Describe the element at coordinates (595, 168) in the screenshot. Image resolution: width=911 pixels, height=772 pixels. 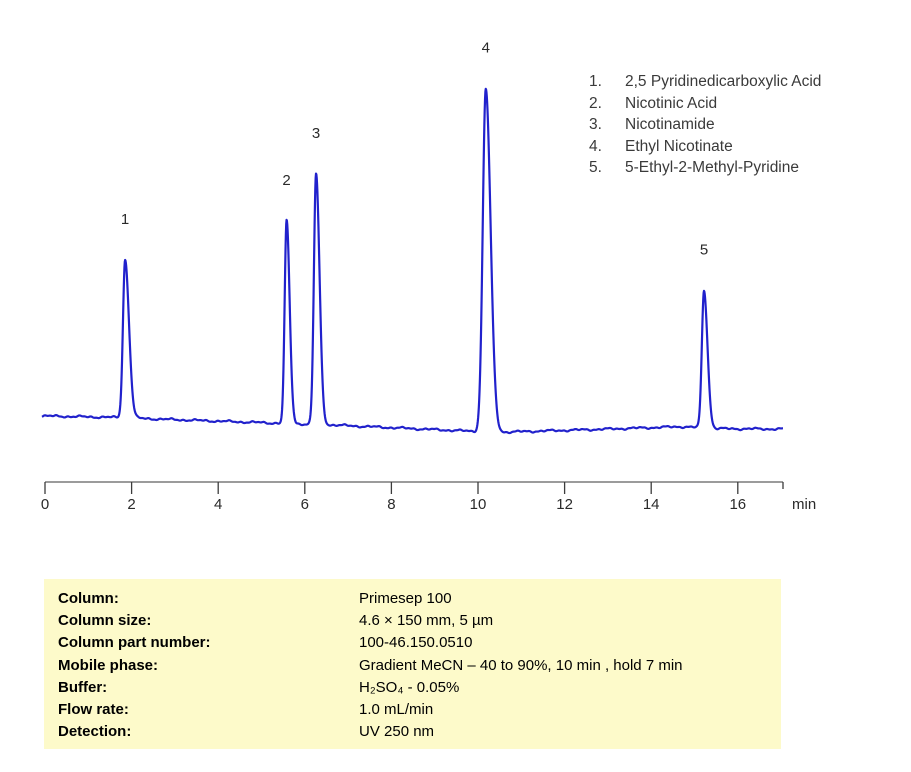
I see `legend-item-number: 5.` at that location.